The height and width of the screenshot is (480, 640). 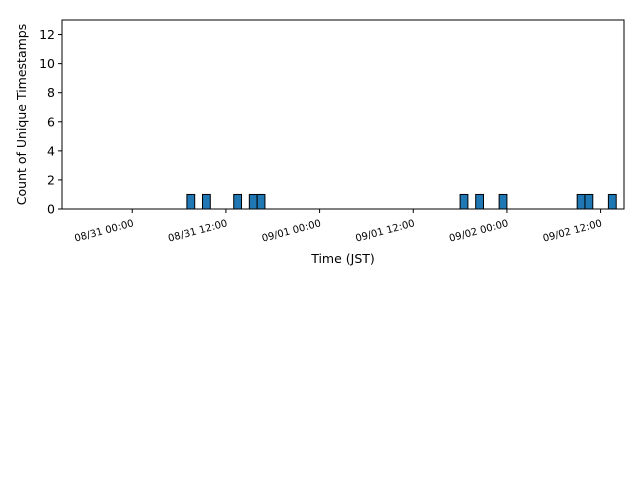 I want to click on x-axis-label: Time (JST), so click(x=342, y=258).